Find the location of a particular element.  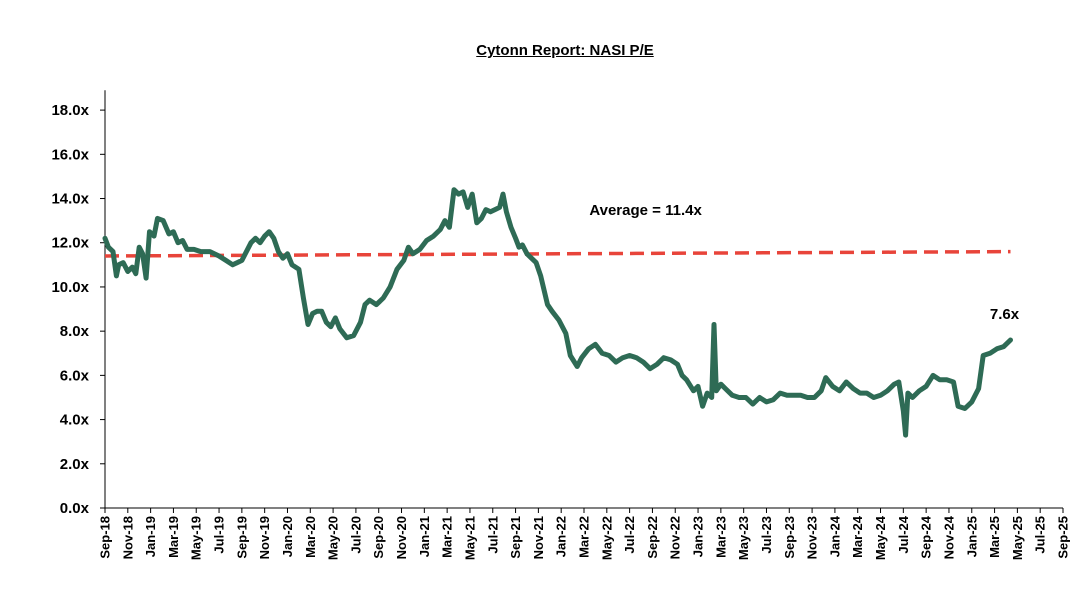

x-tick-label: Jan-20 is located at coordinates (287, 536).